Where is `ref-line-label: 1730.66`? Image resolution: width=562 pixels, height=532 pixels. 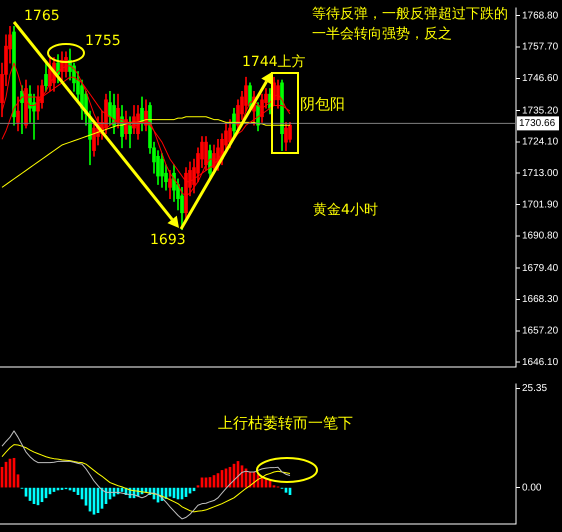
ref-line-label: 1730.66 is located at coordinates (537, 124).